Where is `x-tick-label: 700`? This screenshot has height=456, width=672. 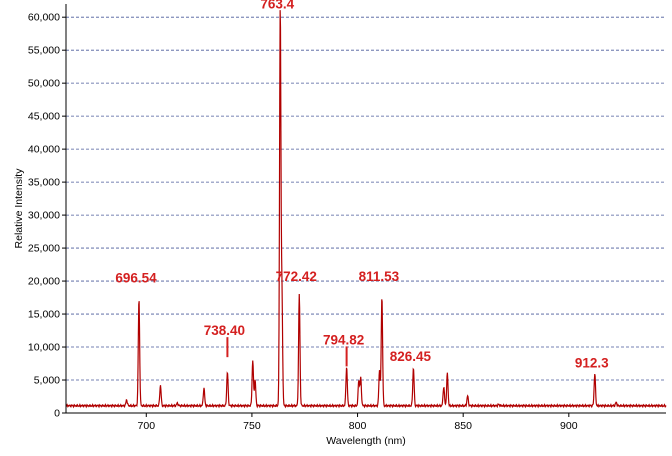 x-tick-label: 700 is located at coordinates (147, 426).